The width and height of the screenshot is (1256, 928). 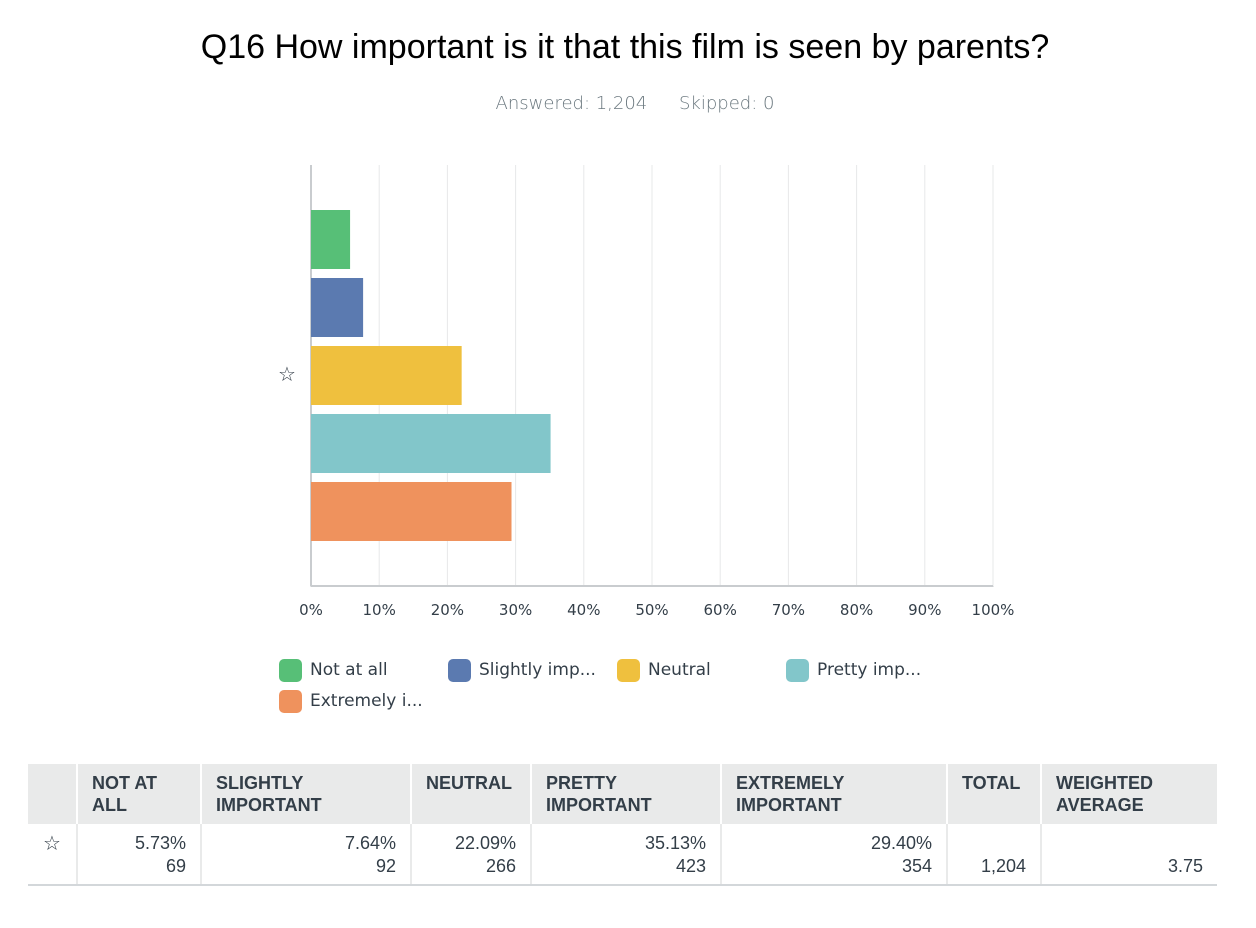 What do you see at coordinates (500, 866) in the screenshot?
I see `cell-count: 266` at bounding box center [500, 866].